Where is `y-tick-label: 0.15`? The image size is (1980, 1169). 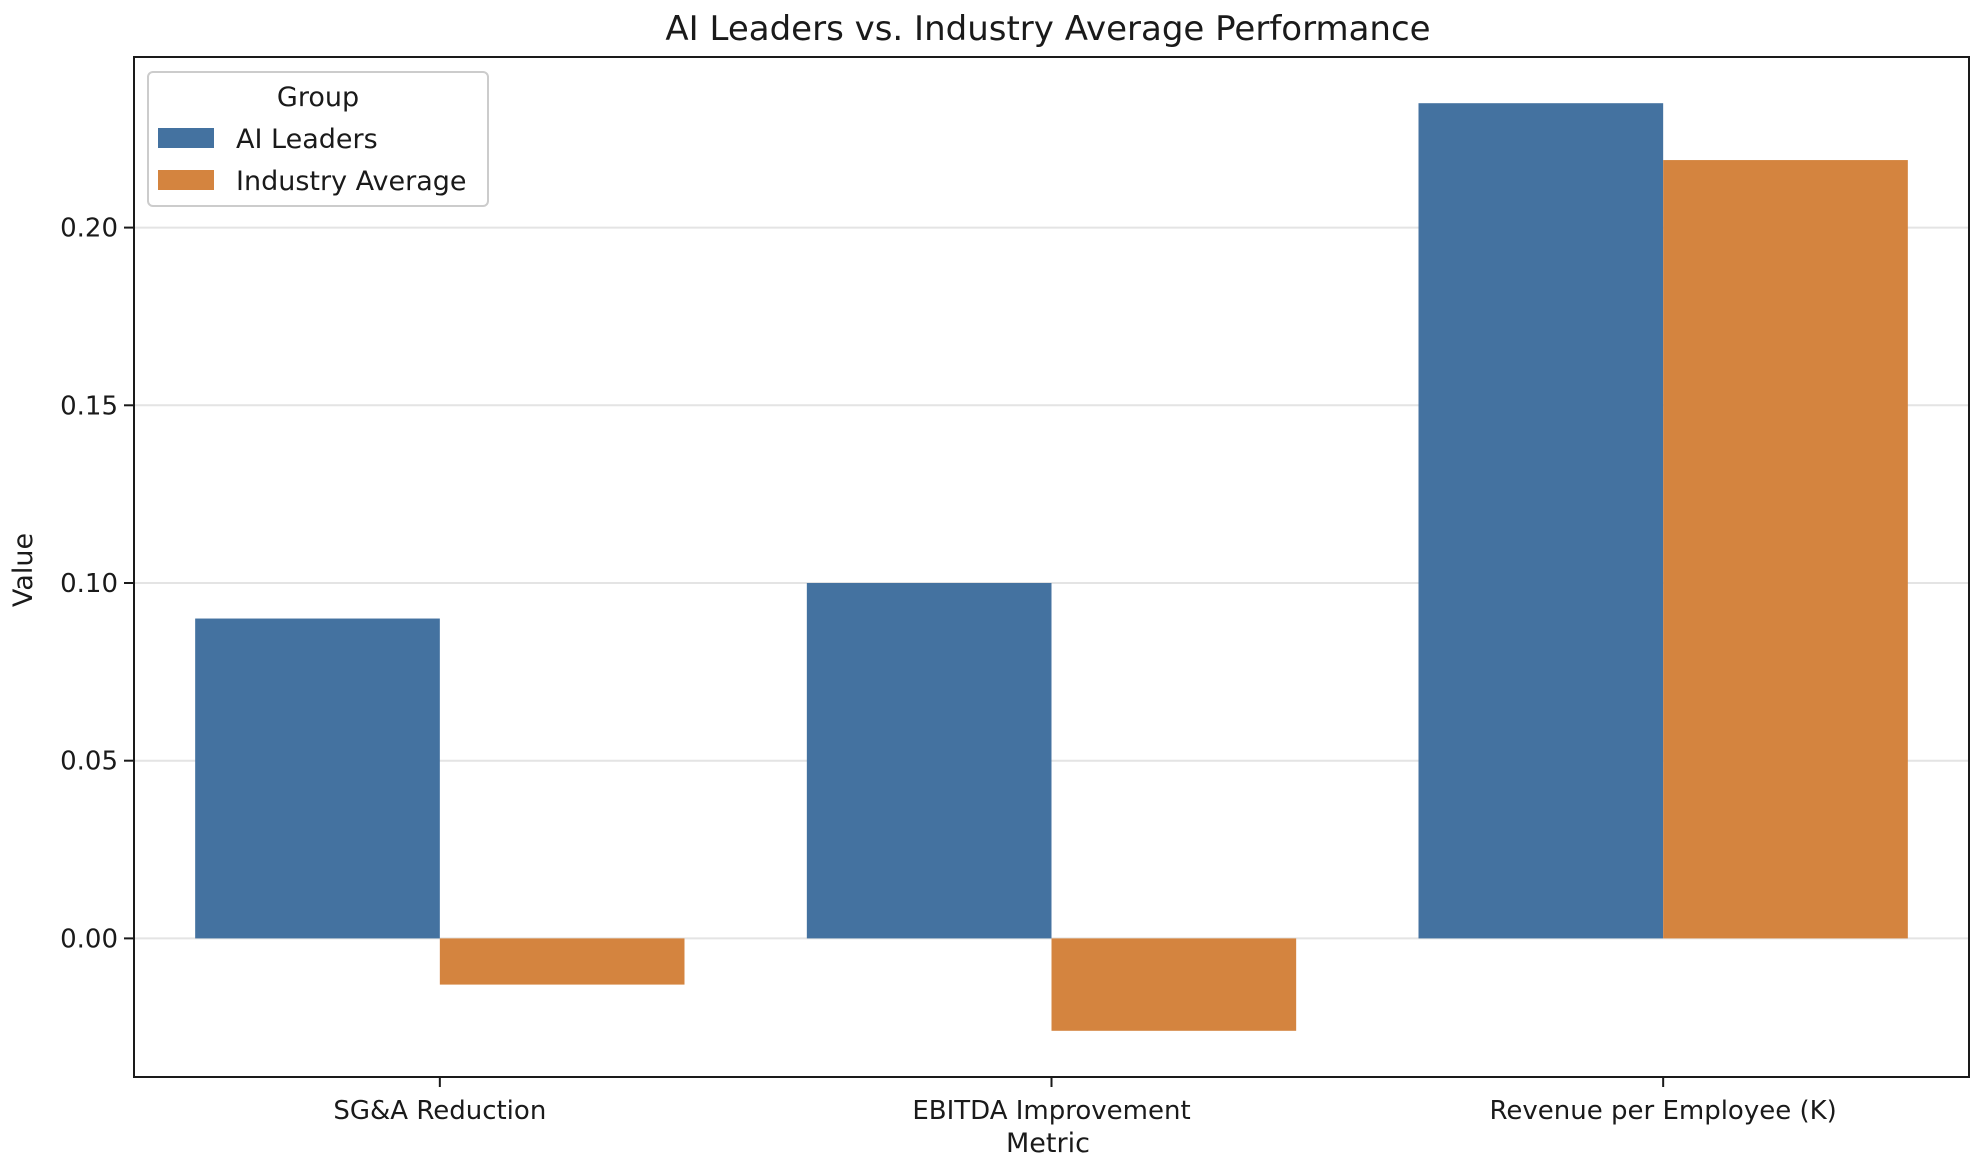
y-tick-label: 0.15 is located at coordinates (89, 406).